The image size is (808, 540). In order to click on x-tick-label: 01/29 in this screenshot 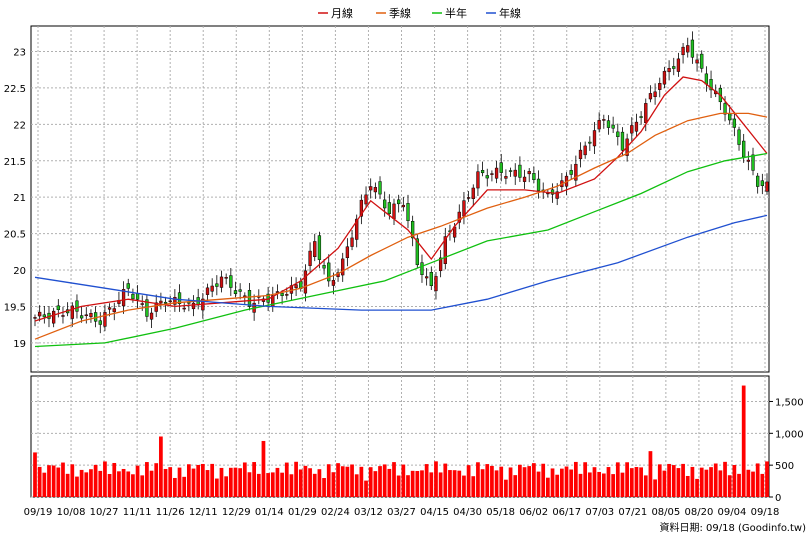, I will do `click(302, 512)`.